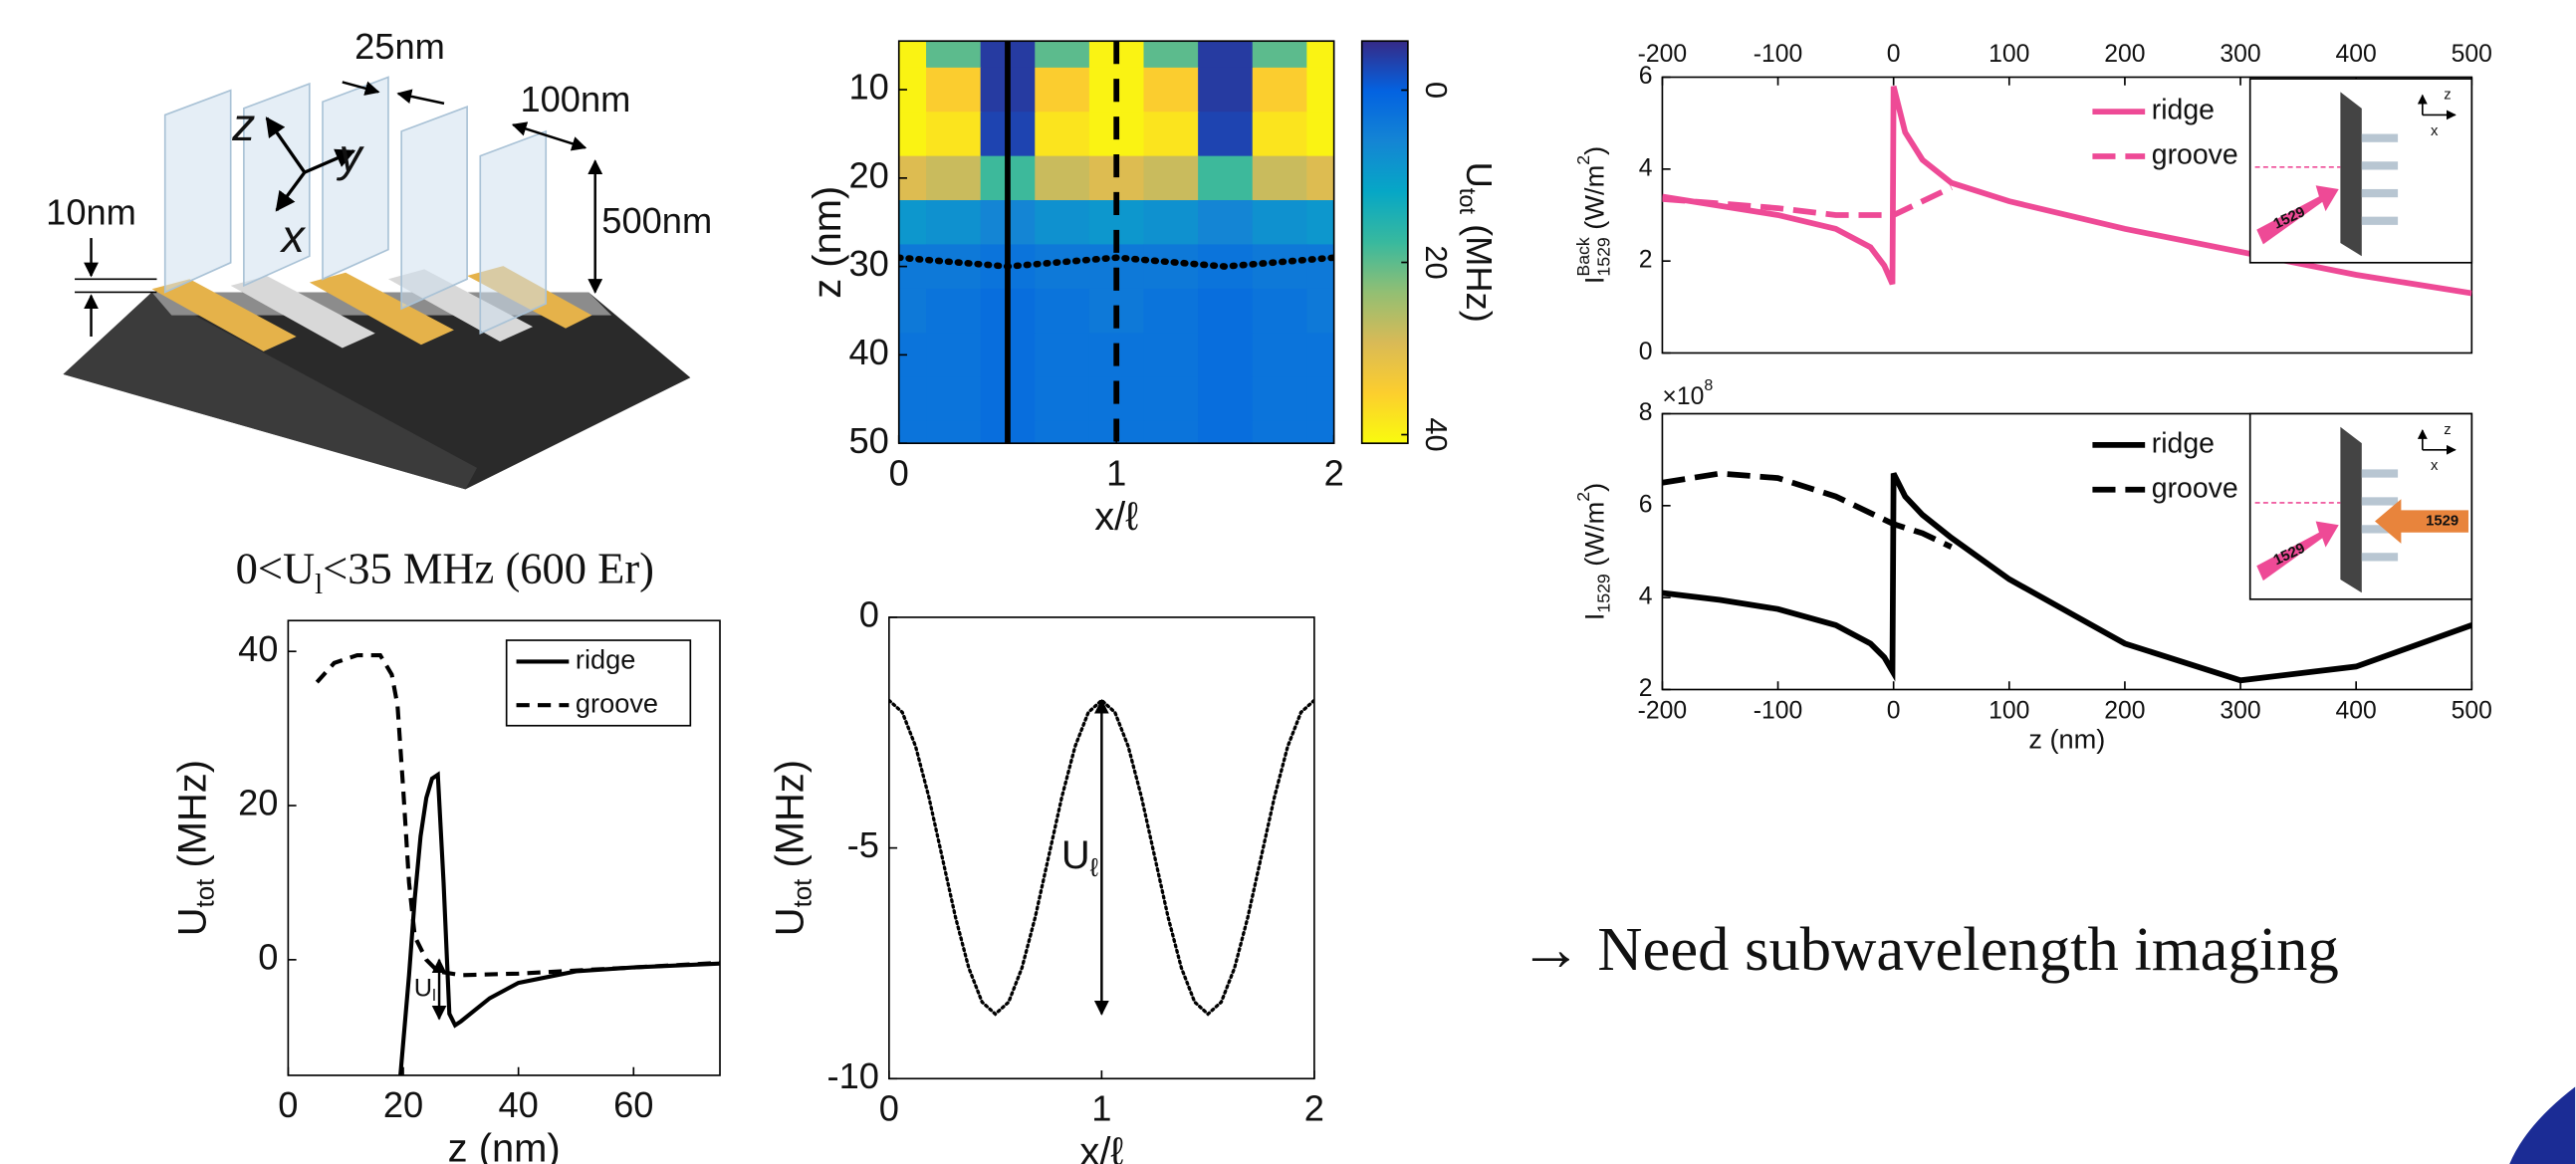 The image size is (2576, 1164). I want to click on y-axis-label: Utot (MHz), so click(792, 848).